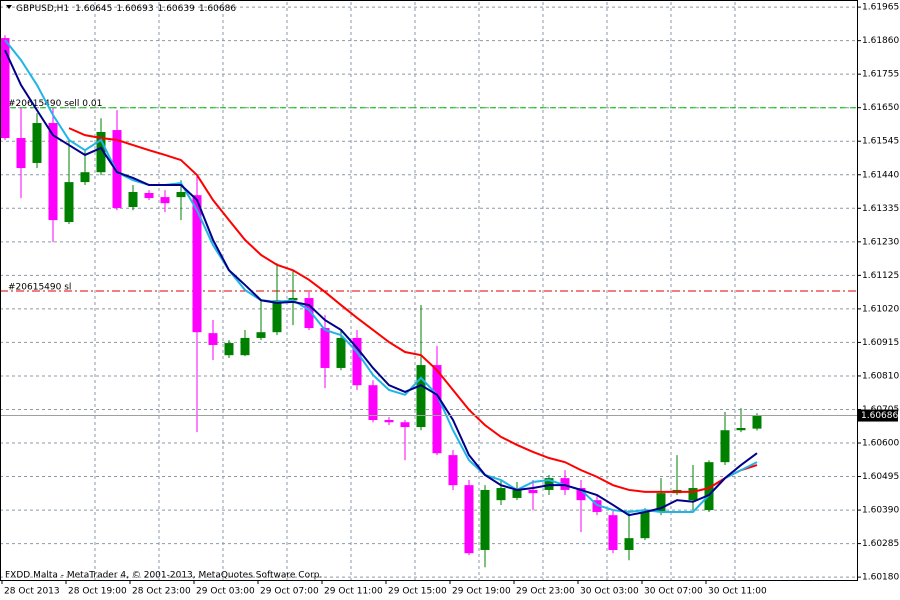 The width and height of the screenshot is (900, 600). I want to click on symbol: GBPUSD,H1, so click(42, 9).